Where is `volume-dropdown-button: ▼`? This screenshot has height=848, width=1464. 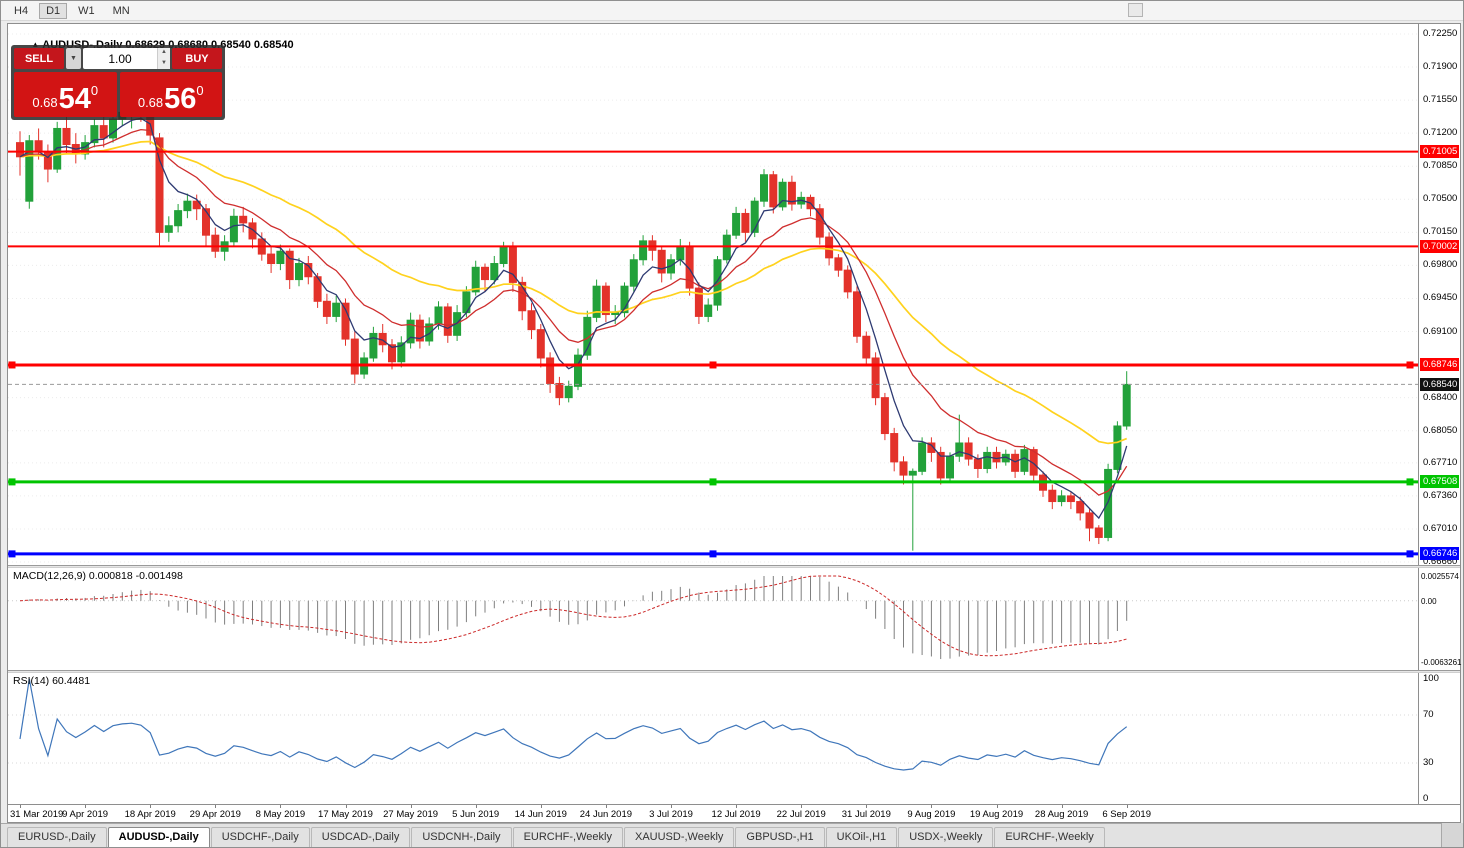 volume-dropdown-button: ▼ is located at coordinates (73, 58).